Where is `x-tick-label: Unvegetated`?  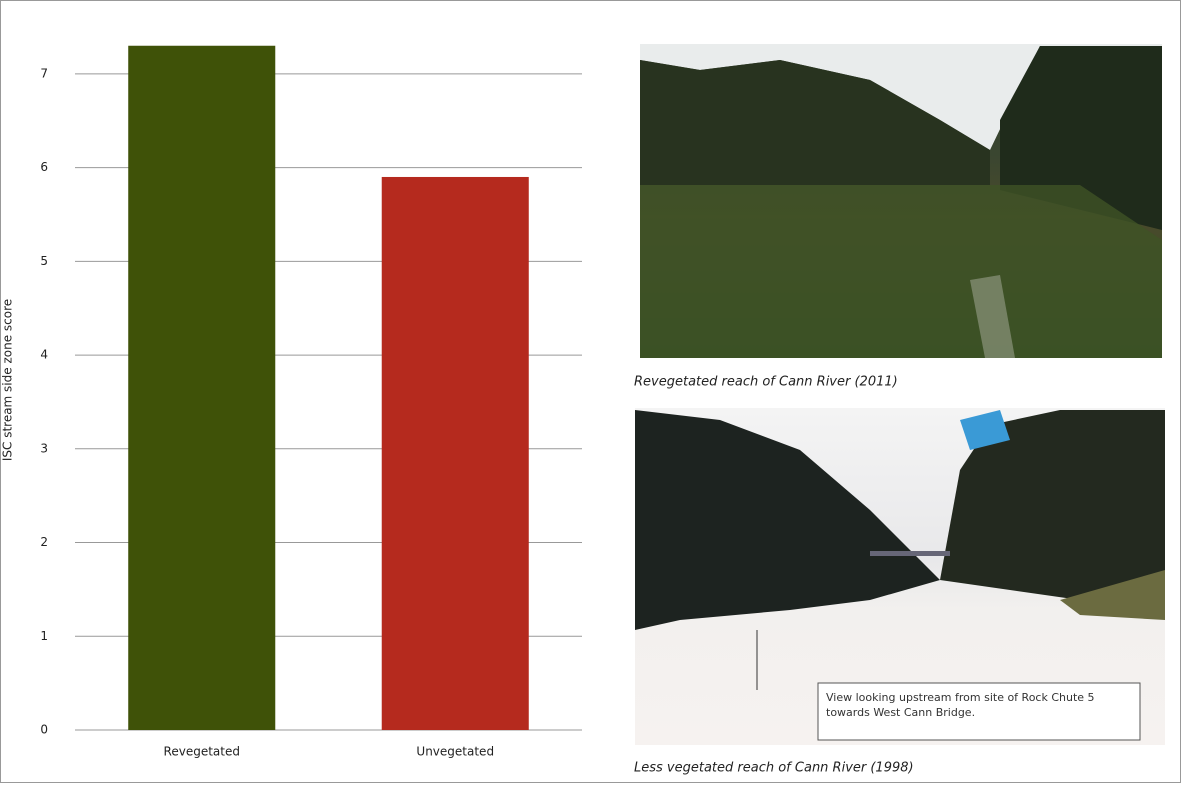 x-tick-label: Unvegetated is located at coordinates (455, 752).